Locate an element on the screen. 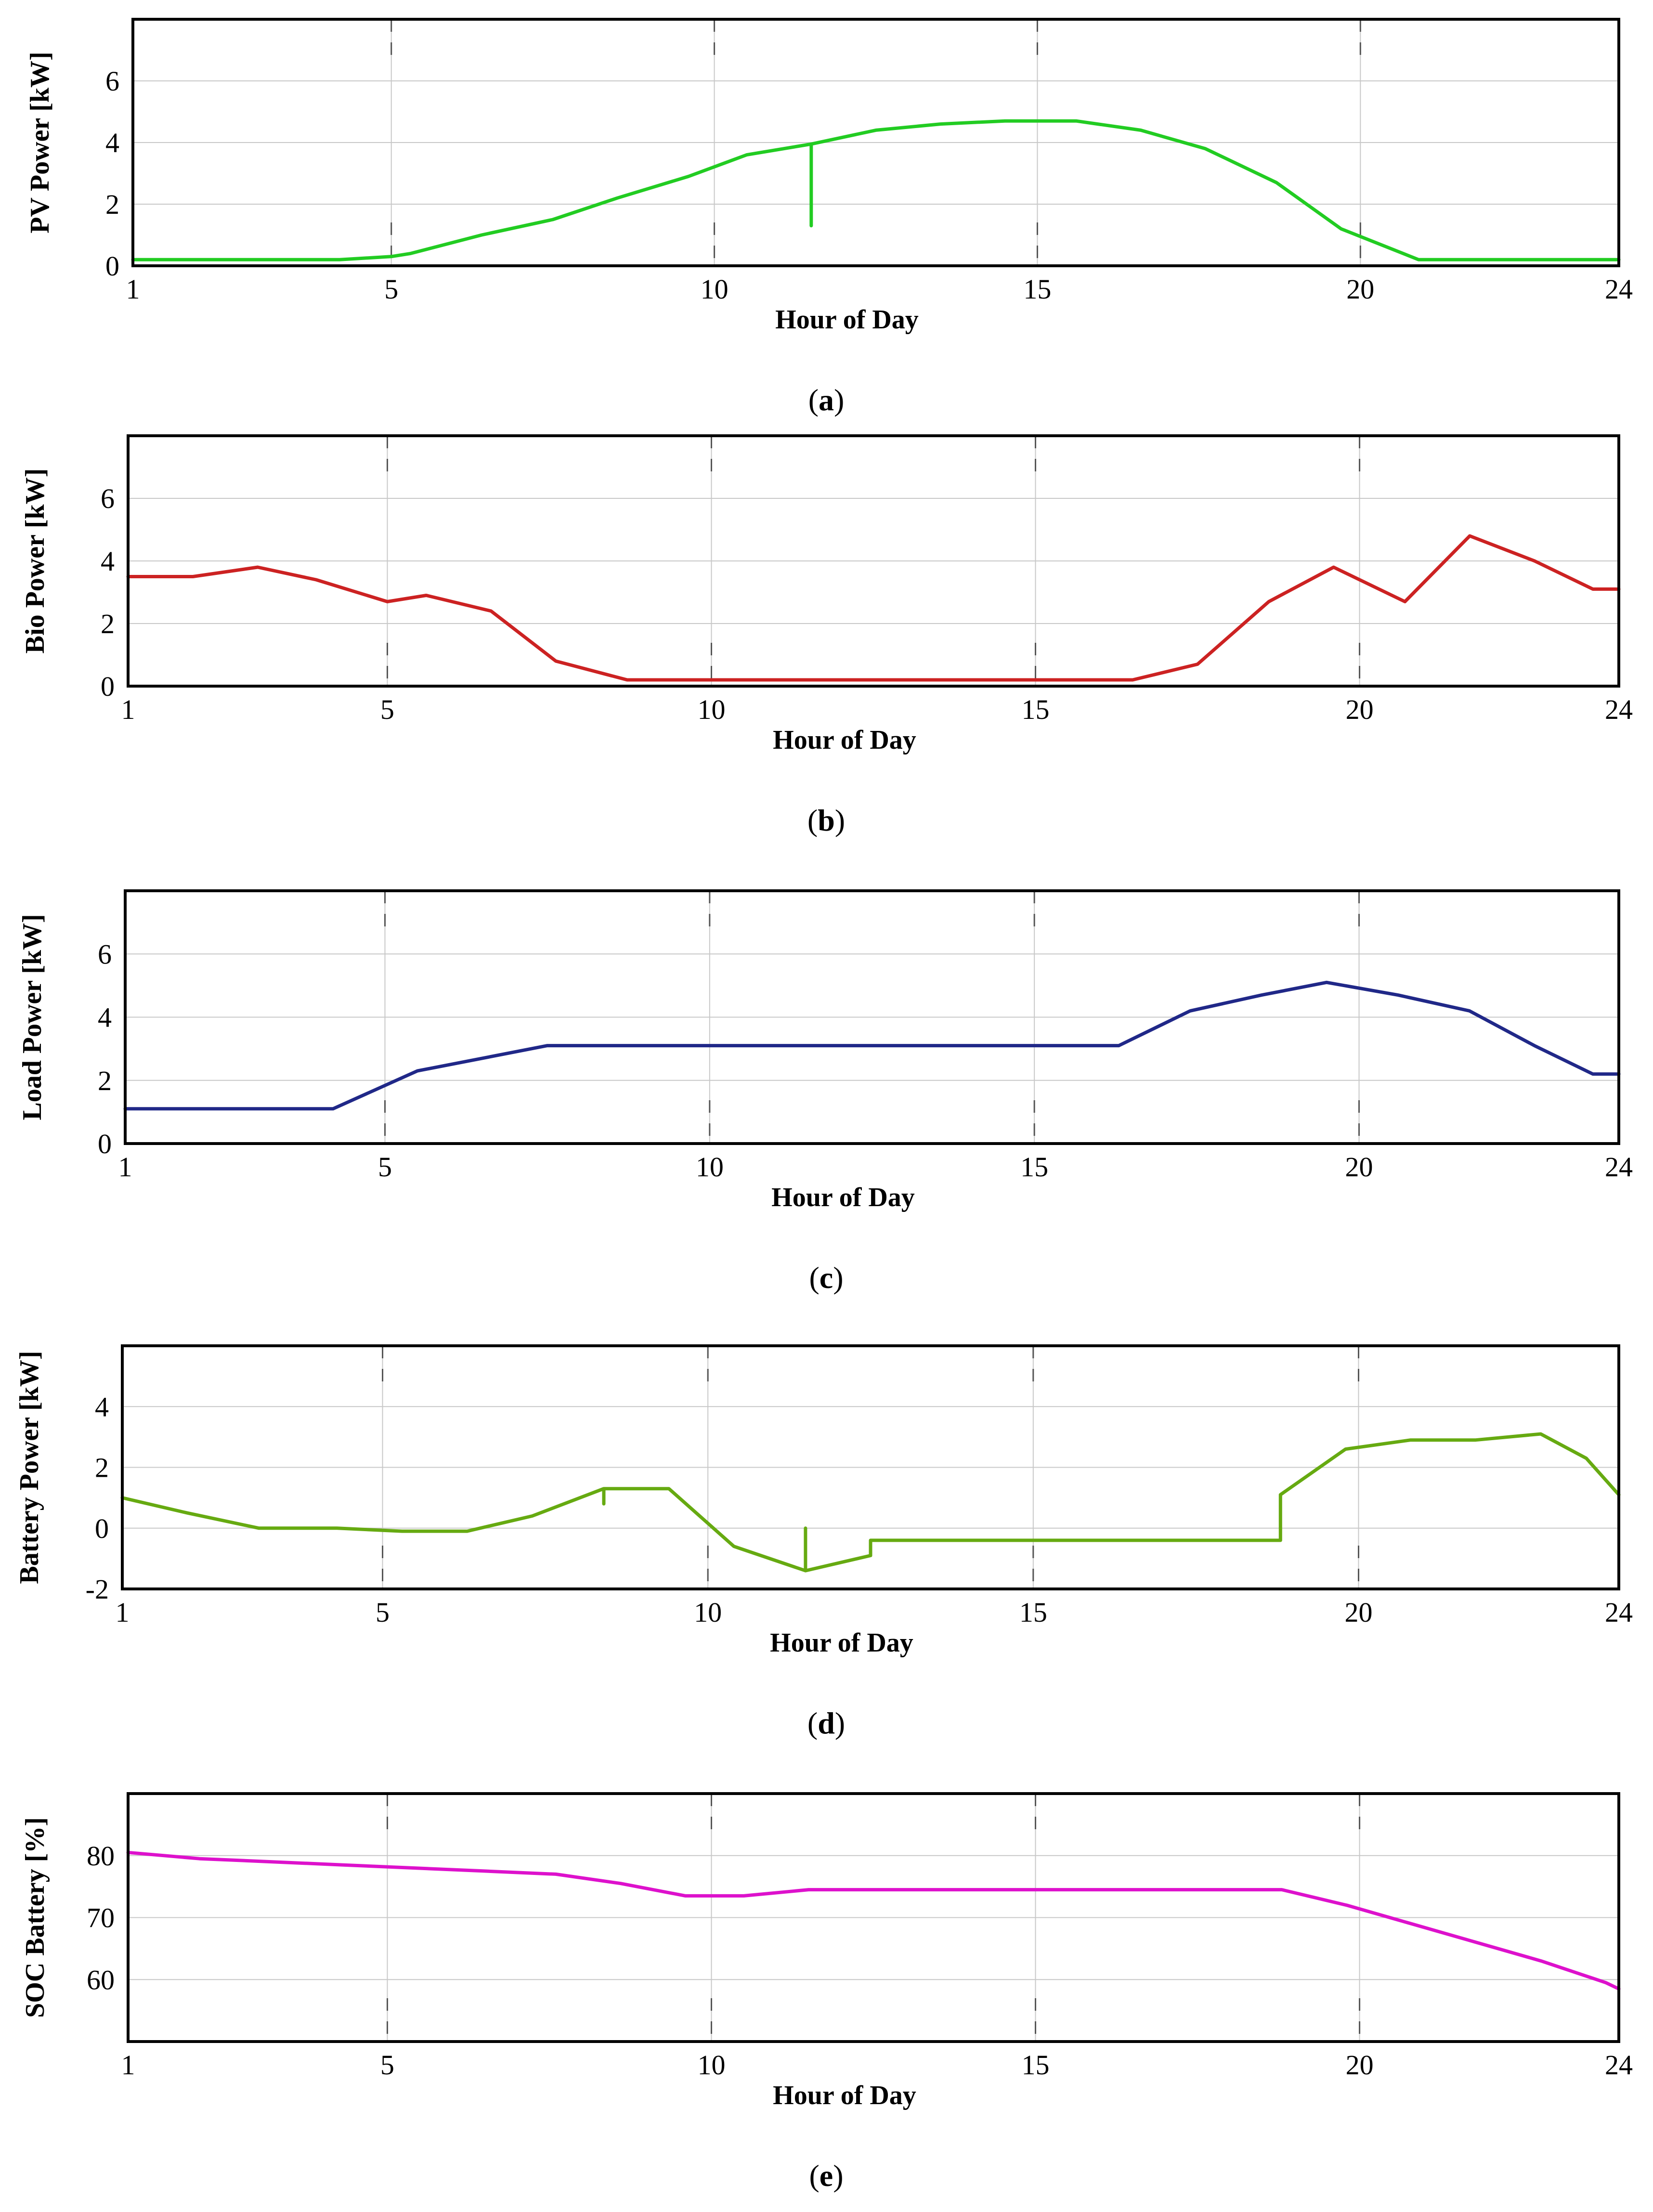 This screenshot has width=1653, height=2212. y-tick-label: 60 is located at coordinates (101, 1979).